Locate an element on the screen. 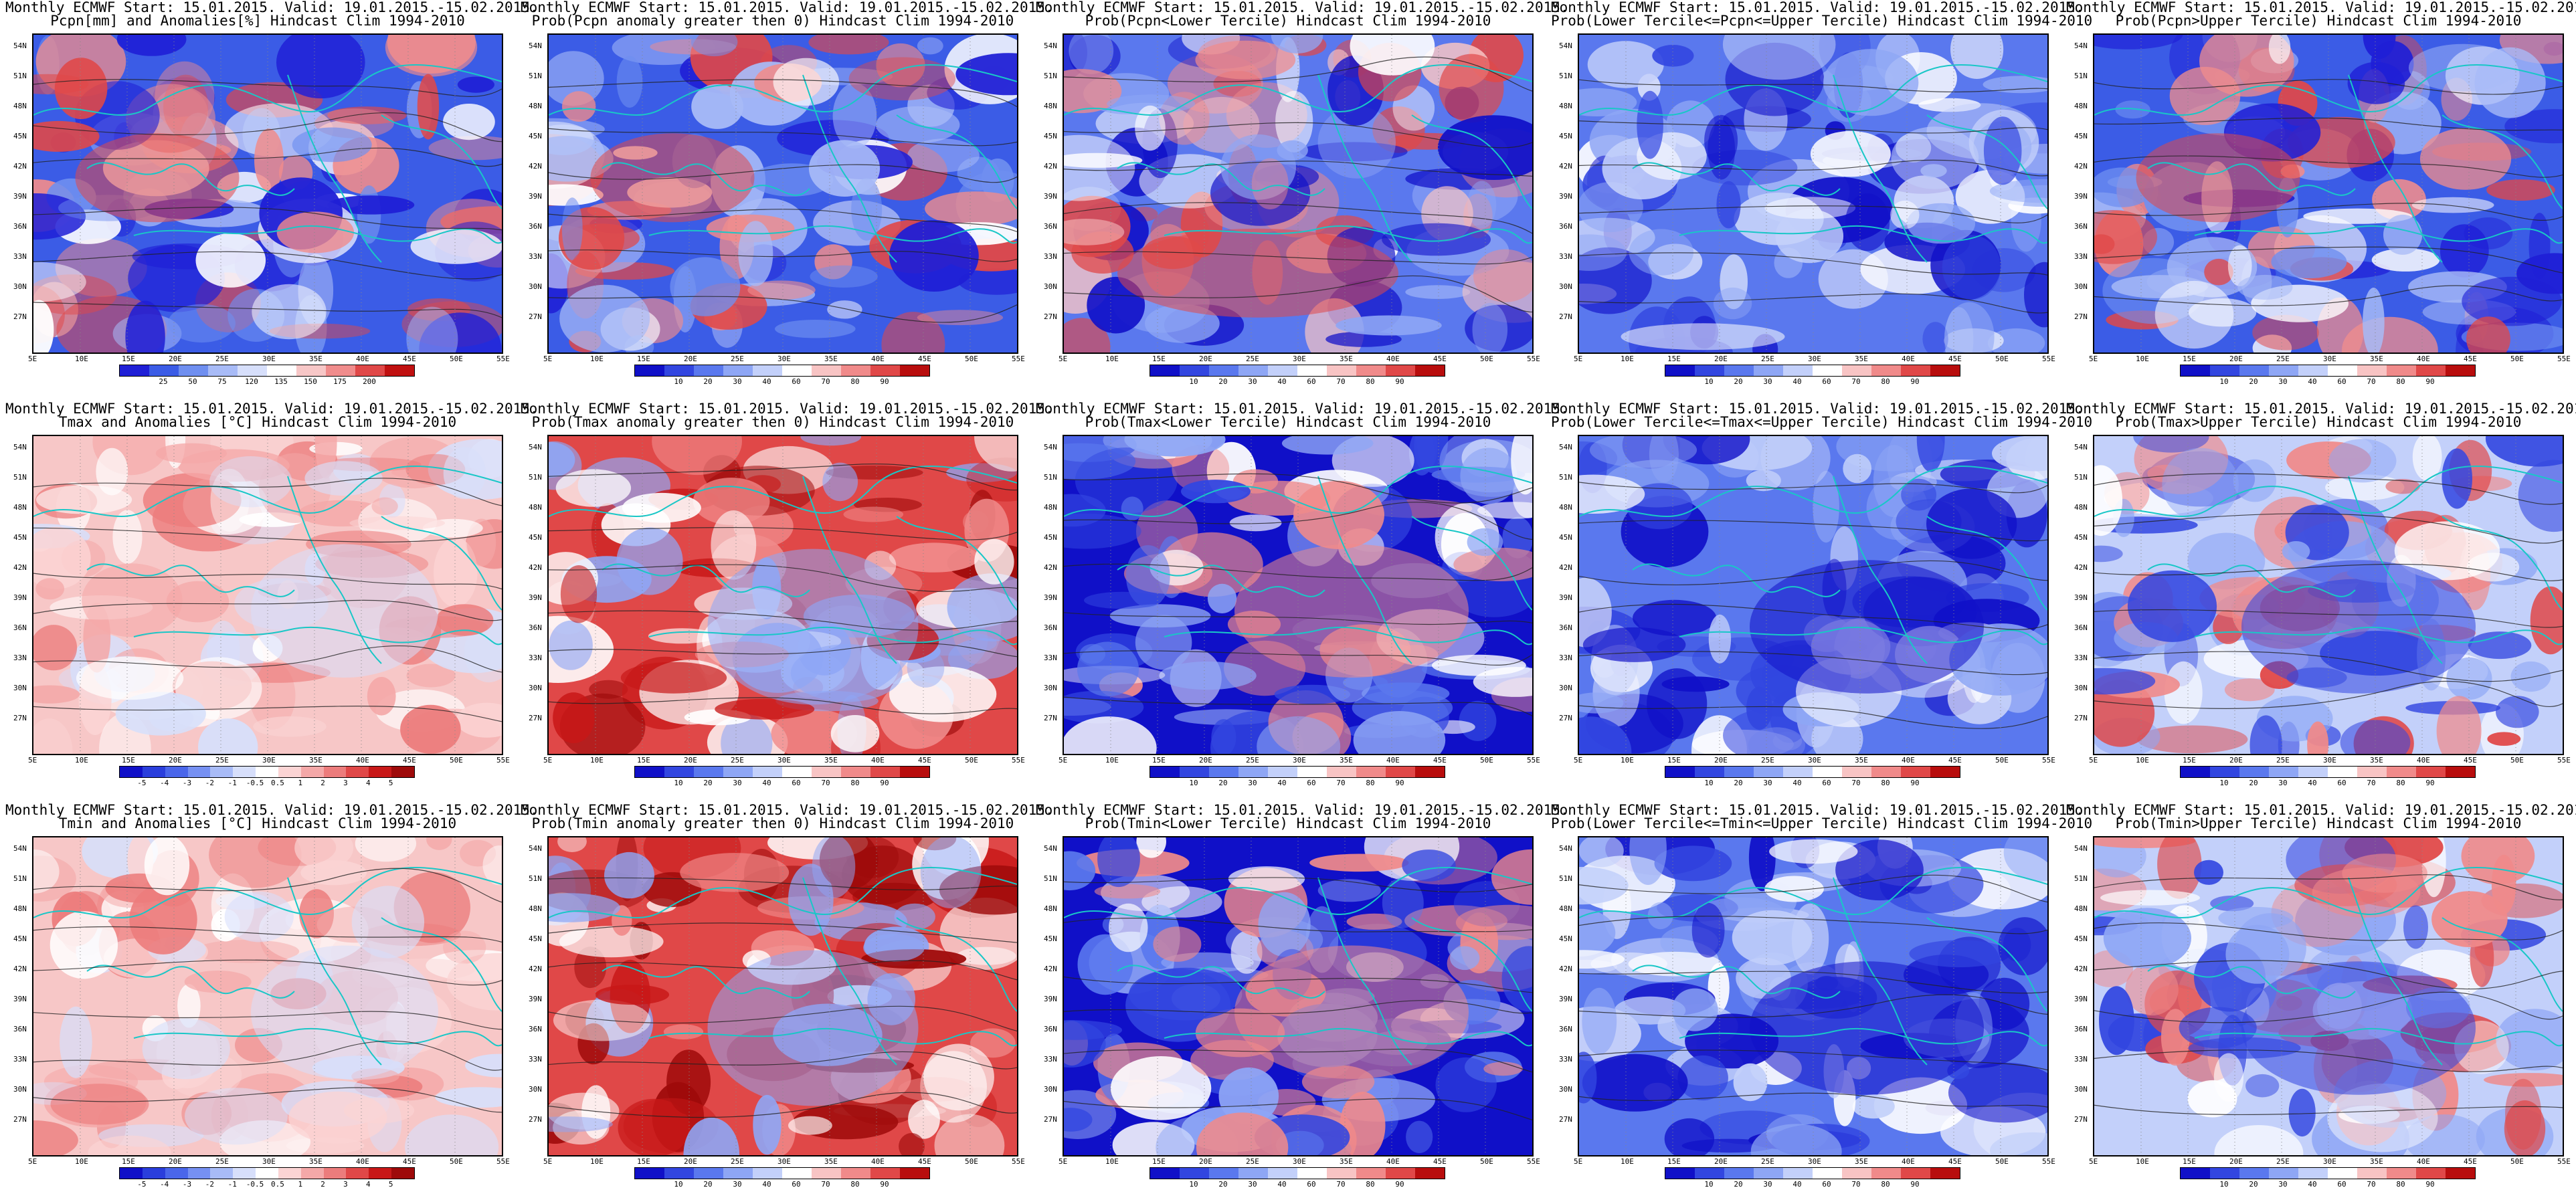 The width and height of the screenshot is (2576, 1204). colorbar-ticks: 10 20 30 40 60 70 80 90 is located at coordinates (1296, 1184).